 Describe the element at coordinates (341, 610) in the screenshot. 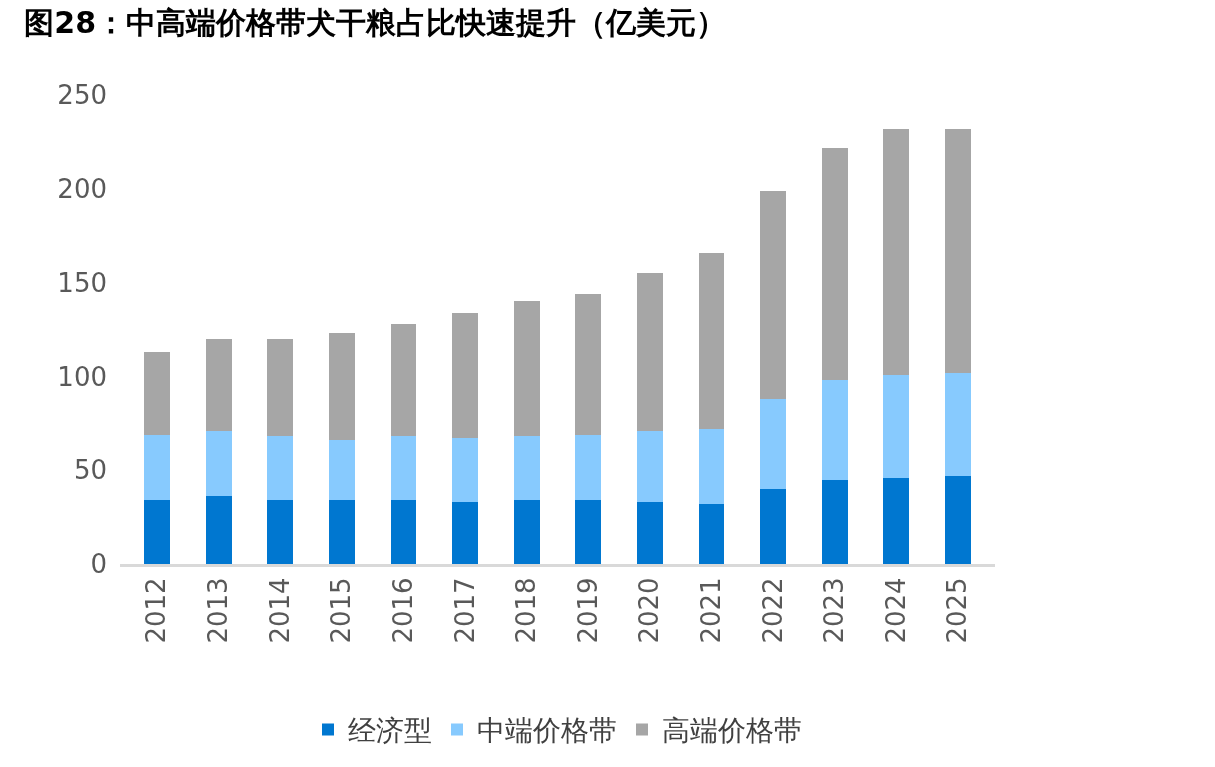

I see `x-tick-label: 2015` at that location.